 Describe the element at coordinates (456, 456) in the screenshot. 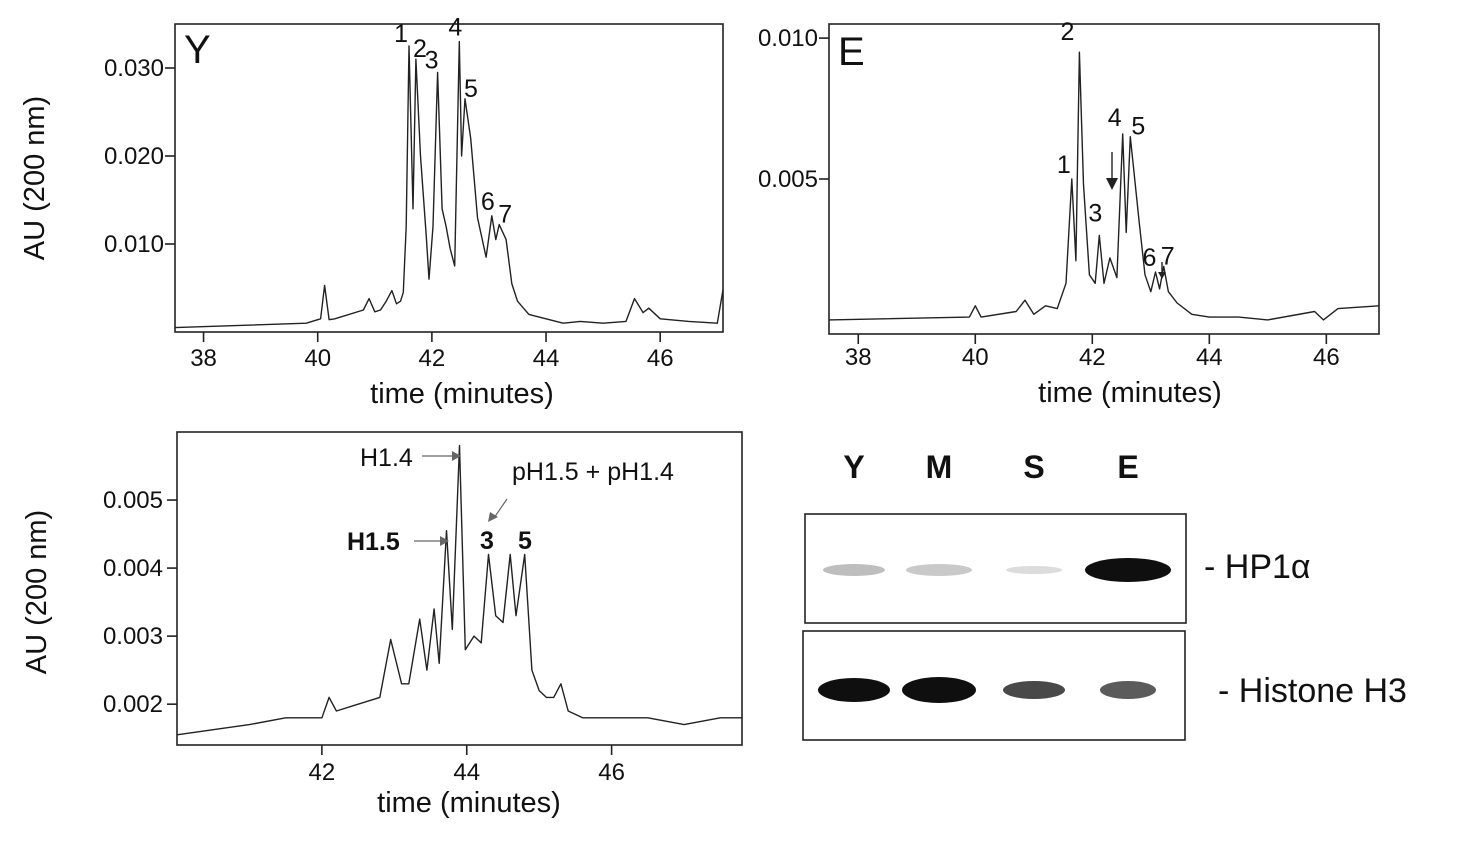

I see `h1-4-arrow-head` at that location.